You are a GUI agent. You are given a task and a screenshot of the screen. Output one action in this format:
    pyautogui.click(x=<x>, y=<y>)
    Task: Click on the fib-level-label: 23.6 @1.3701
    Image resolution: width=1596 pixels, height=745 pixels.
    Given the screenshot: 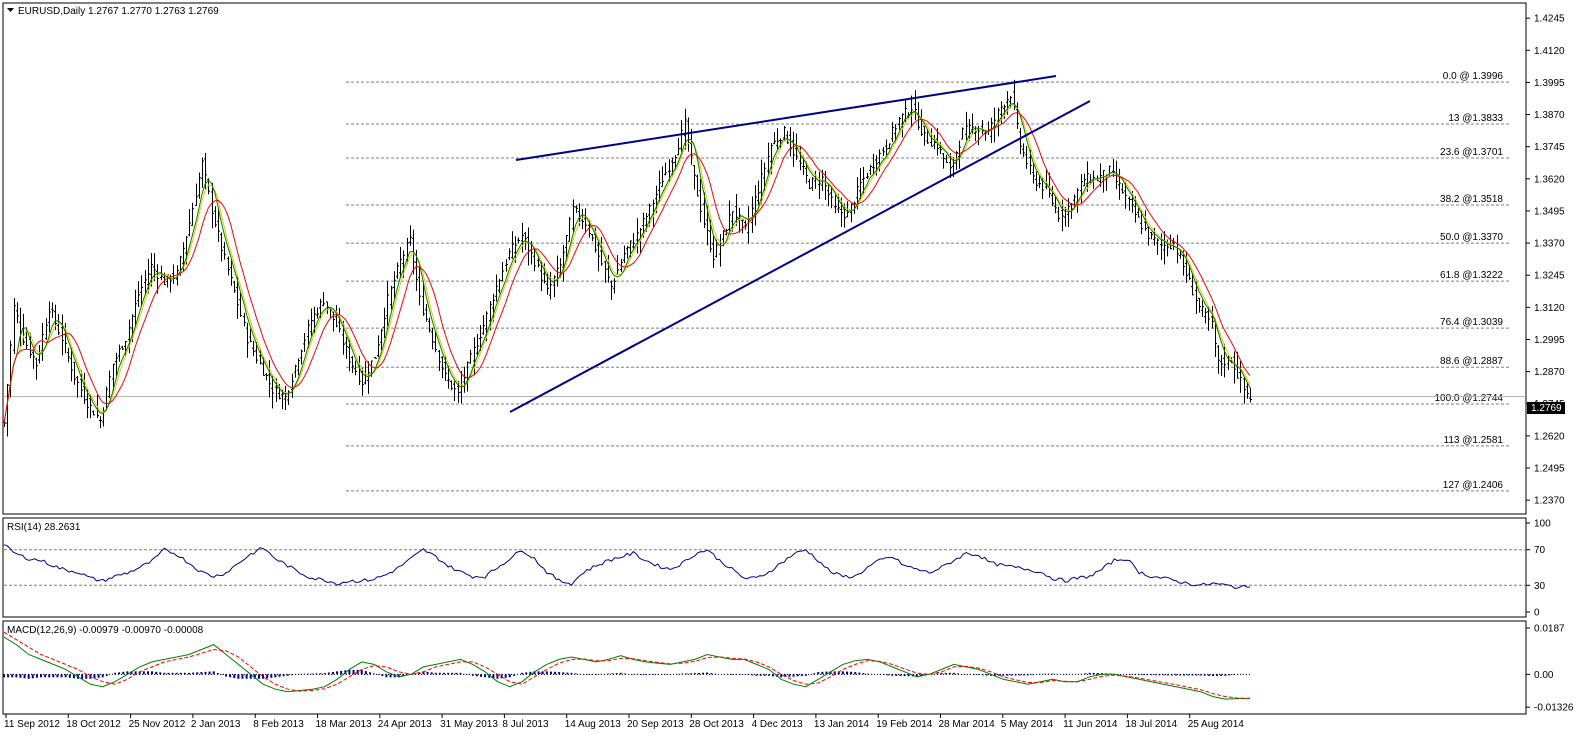 What is the action you would take?
    pyautogui.click(x=1471, y=152)
    